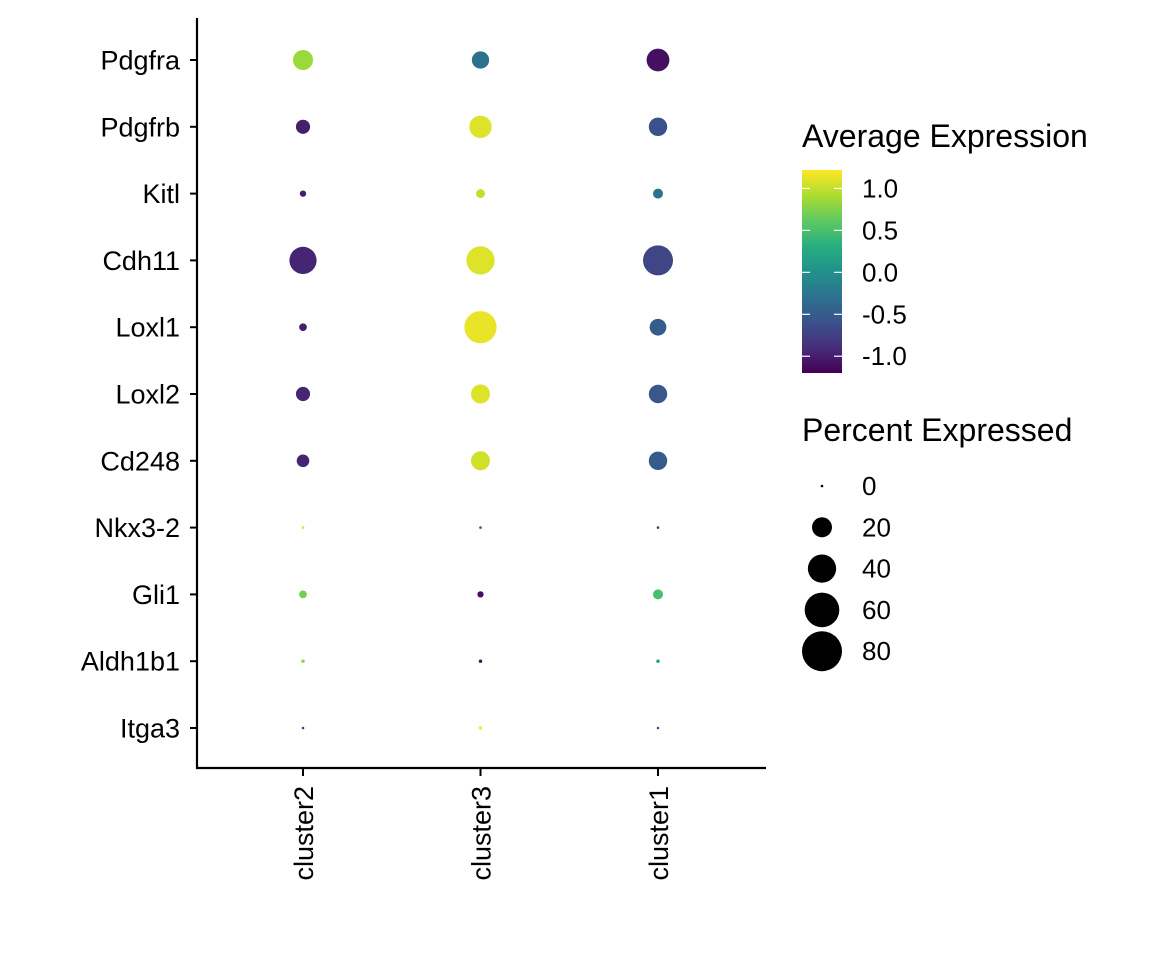 The height and width of the screenshot is (960, 1152). I want to click on dot-cdh11-cluster2, so click(303, 260).